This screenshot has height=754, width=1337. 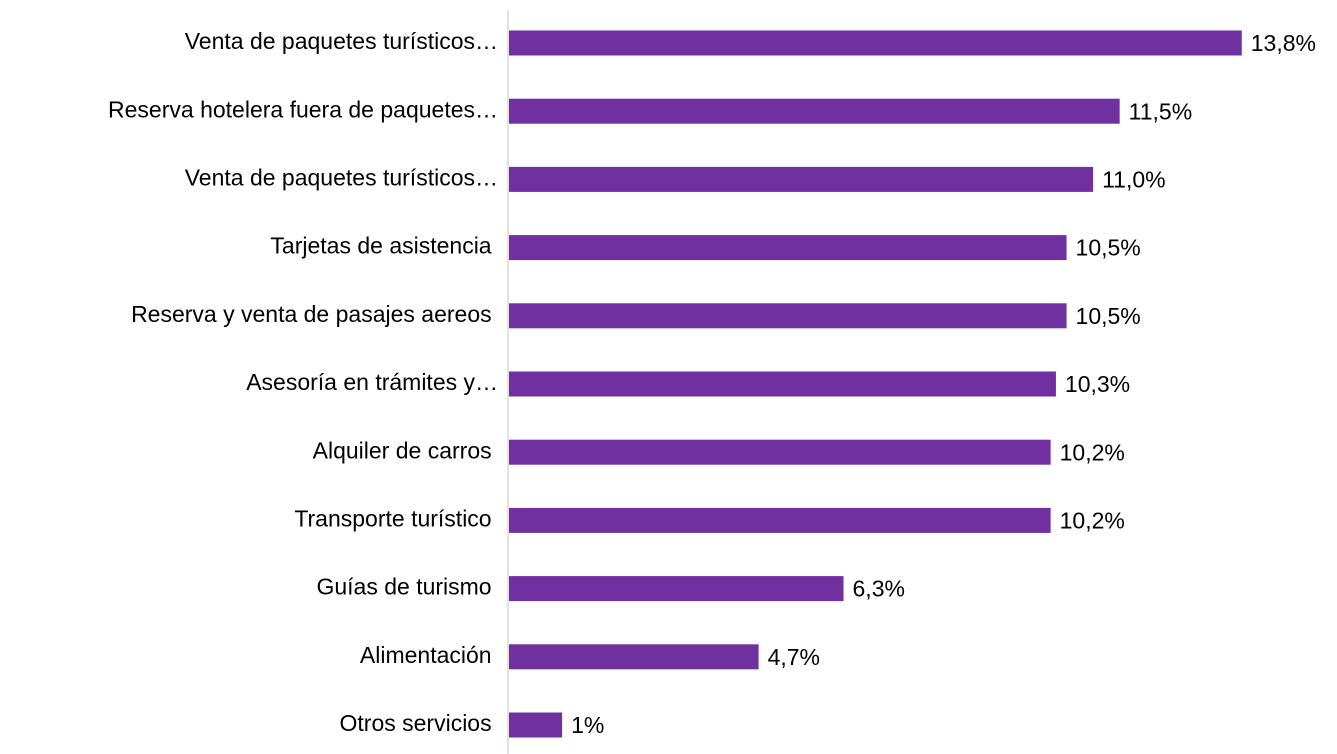 I want to click on value-label: 4,7%, so click(x=794, y=657).